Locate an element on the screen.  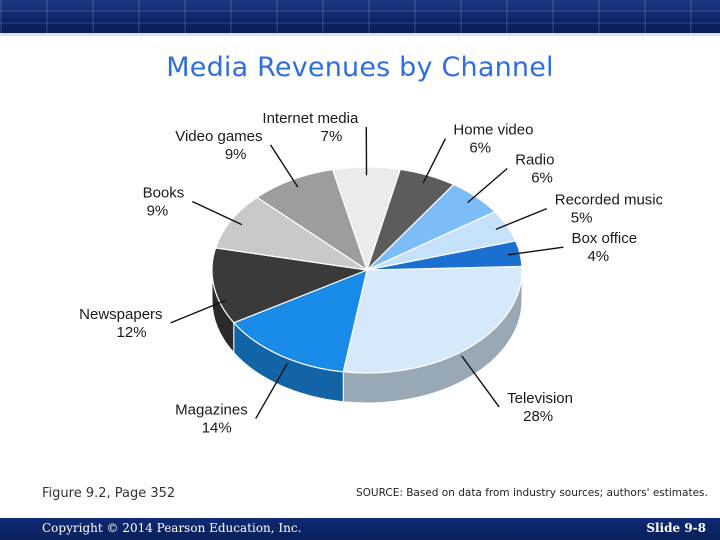
slice-label-recorded-music: Recorded music is located at coordinates (608, 200).